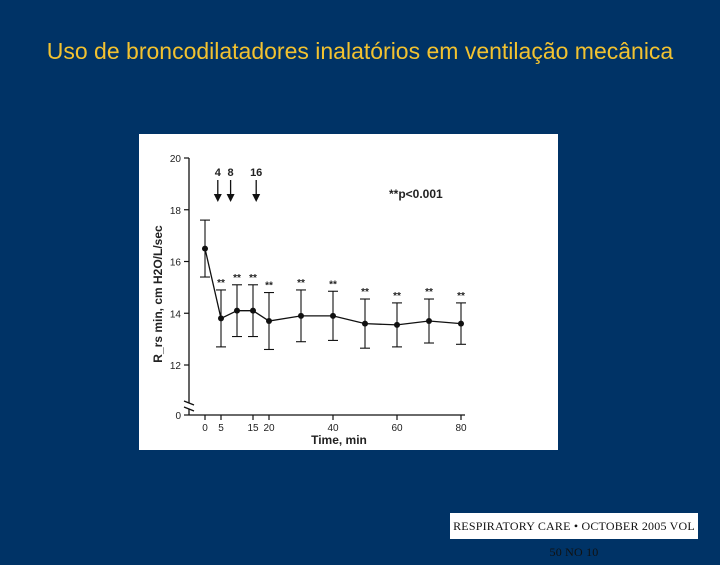 The image size is (720, 565). What do you see at coordinates (231, 173) in the screenshot?
I see `dose-arrow-label: 8` at bounding box center [231, 173].